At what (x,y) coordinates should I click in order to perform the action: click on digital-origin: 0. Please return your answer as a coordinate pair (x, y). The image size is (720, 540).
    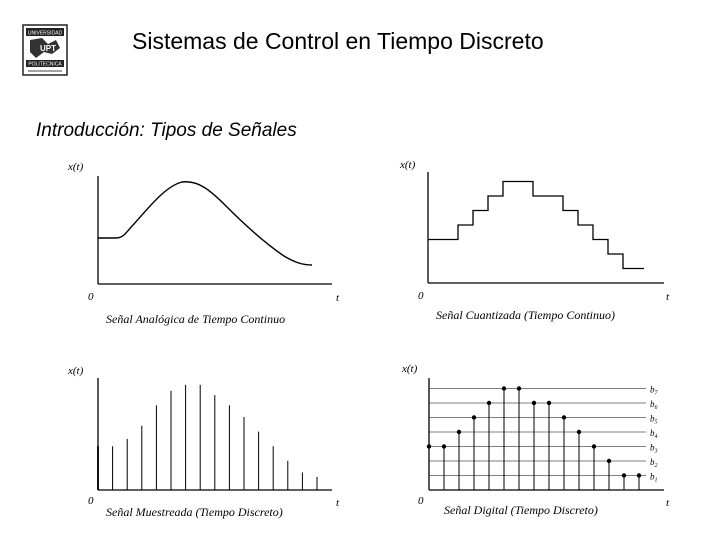
    Looking at the image, I should click on (421, 501).